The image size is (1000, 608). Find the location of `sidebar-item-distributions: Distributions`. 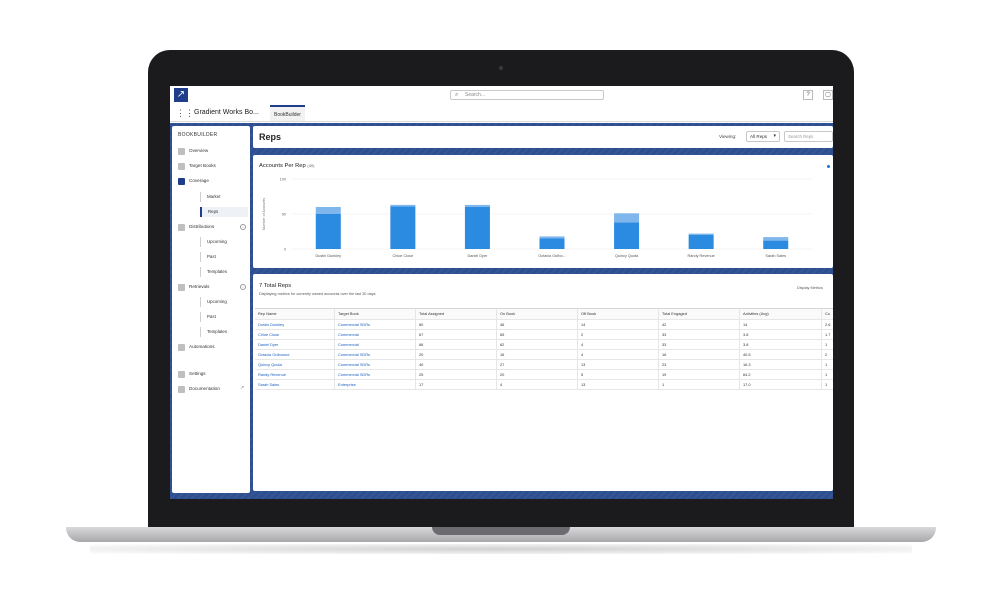

sidebar-item-distributions: Distributions is located at coordinates (213, 227).